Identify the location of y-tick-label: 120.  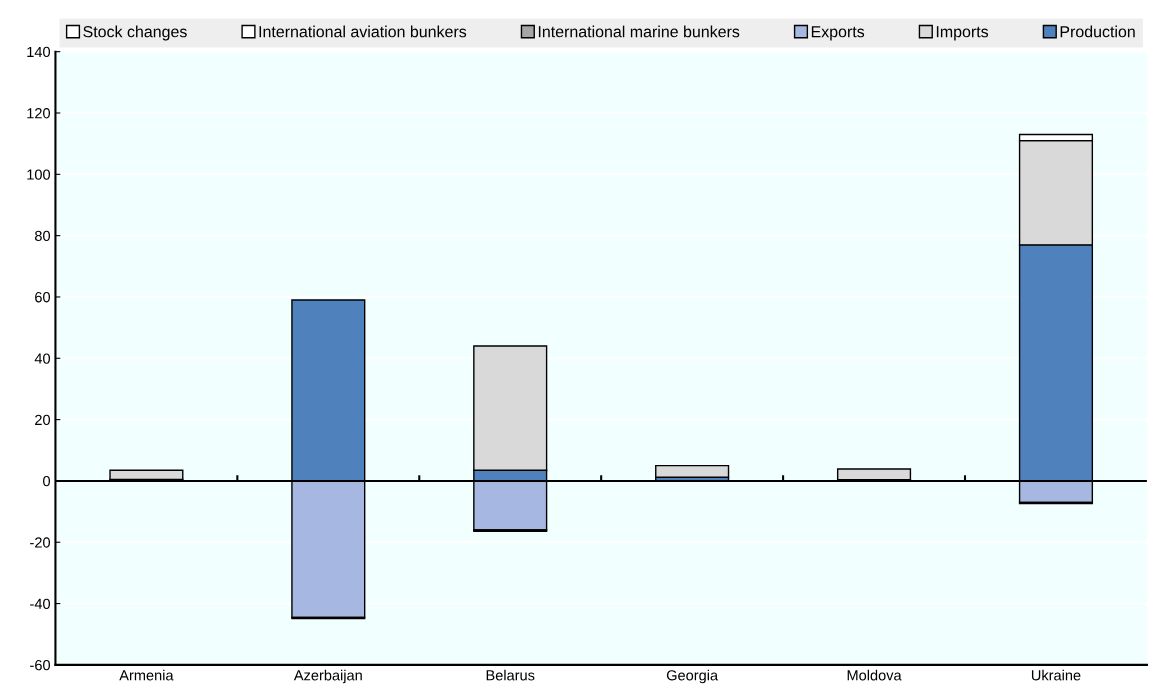
(39, 113).